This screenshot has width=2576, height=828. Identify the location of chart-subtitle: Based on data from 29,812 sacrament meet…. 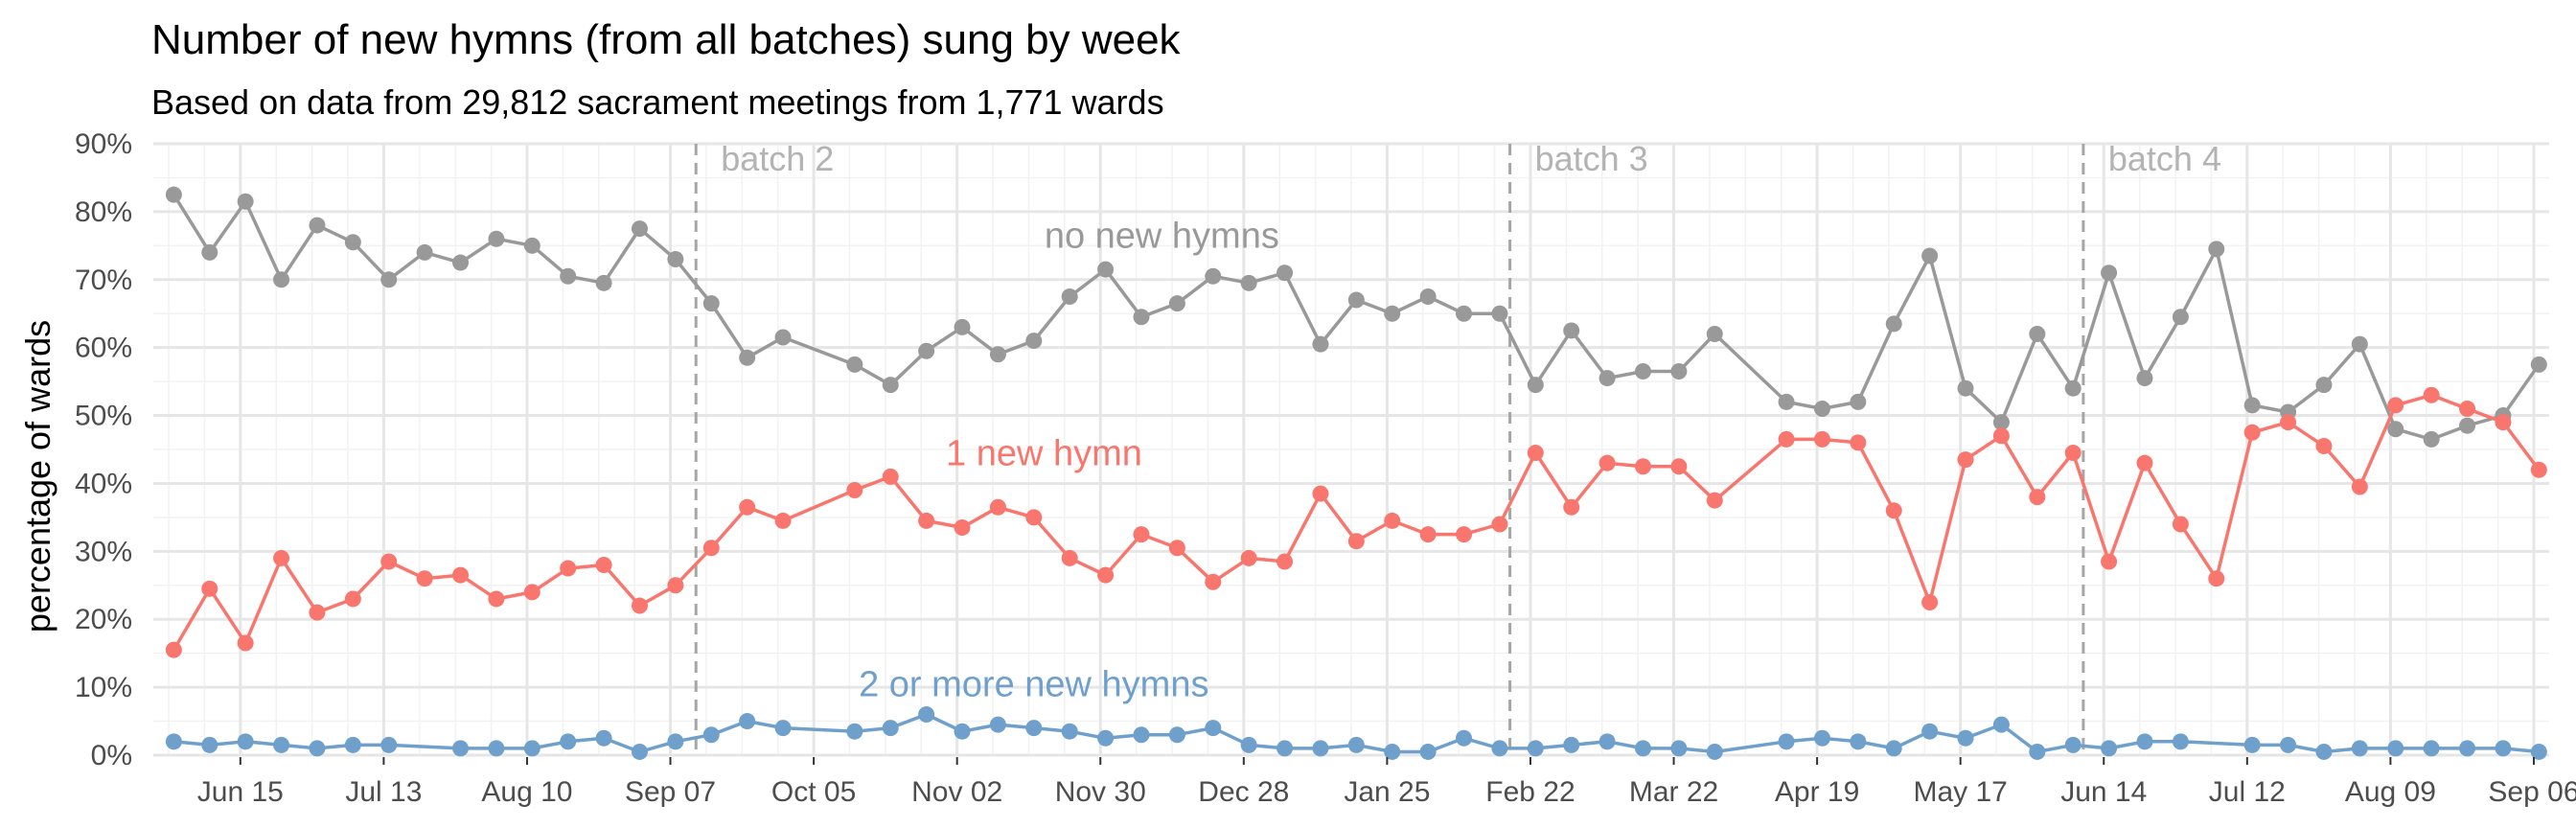
(657, 102).